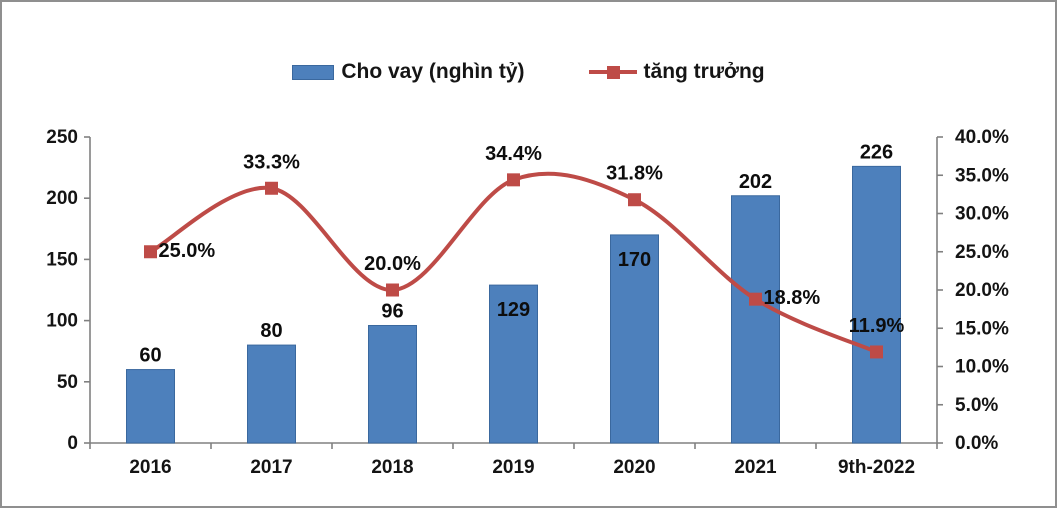  What do you see at coordinates (976, 443) in the screenshot?
I see `y-axis-right-tick-label: 0.0%` at bounding box center [976, 443].